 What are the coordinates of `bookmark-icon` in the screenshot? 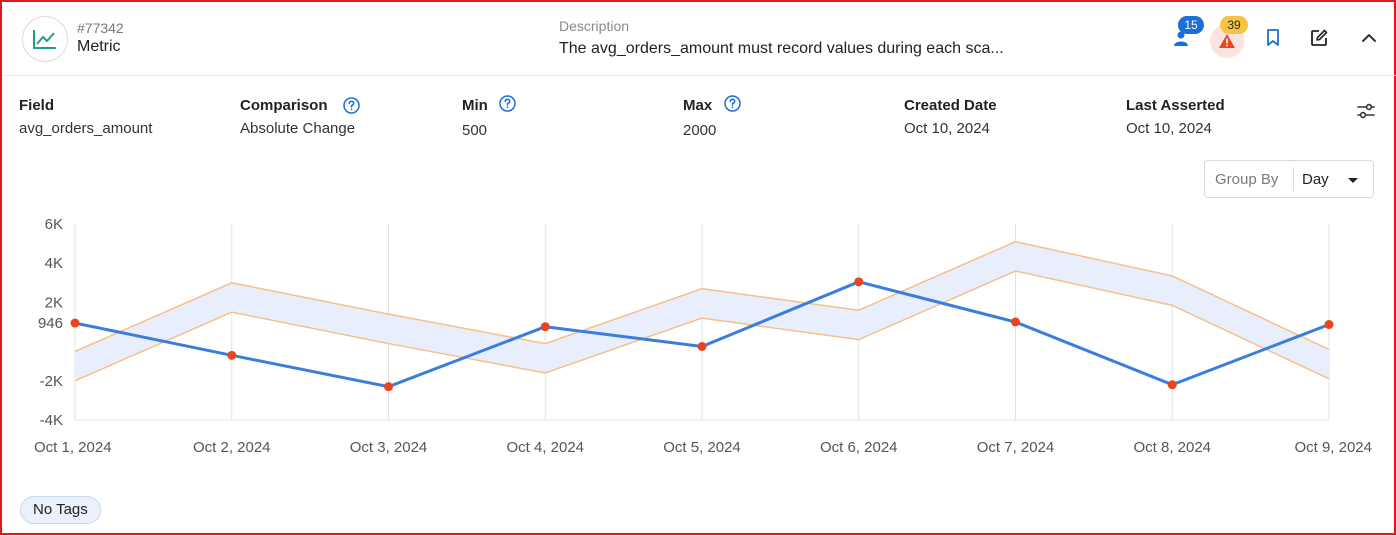 It's located at (1273, 37).